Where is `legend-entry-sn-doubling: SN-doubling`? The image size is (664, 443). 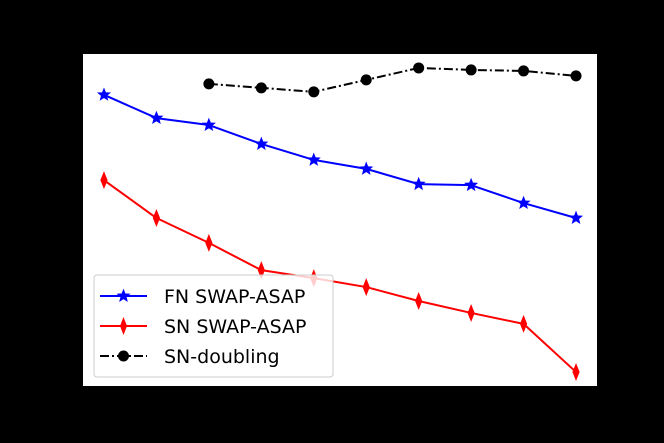 legend-entry-sn-doubling: SN-doubling is located at coordinates (190, 357).